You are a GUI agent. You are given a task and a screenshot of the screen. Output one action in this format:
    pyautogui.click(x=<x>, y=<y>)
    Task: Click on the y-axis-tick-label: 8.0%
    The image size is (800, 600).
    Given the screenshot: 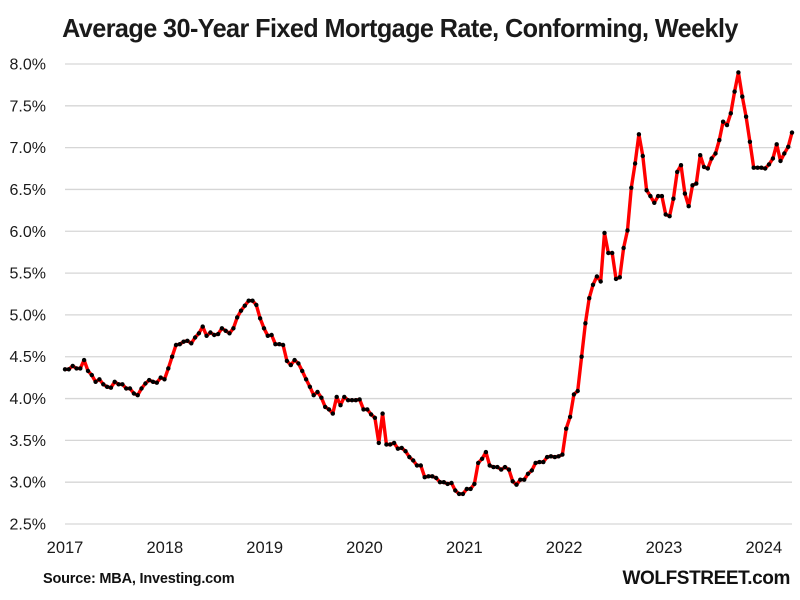 What is the action you would take?
    pyautogui.click(x=28, y=65)
    